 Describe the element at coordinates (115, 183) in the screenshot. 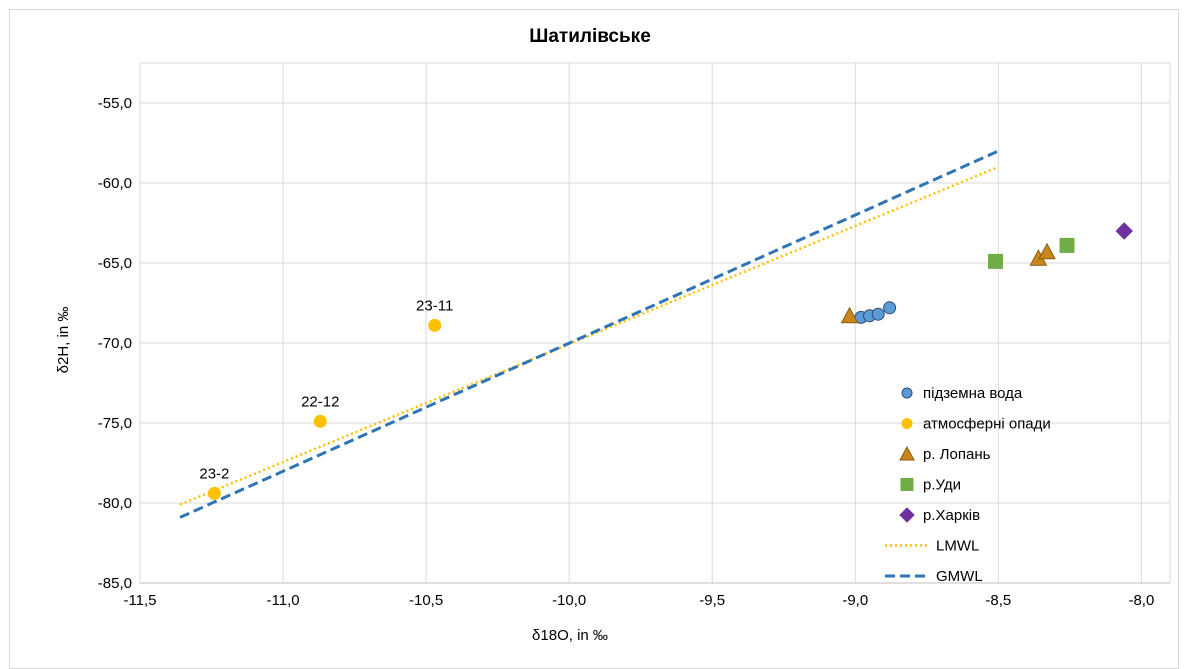

I see `y-tick-label: -60,0` at that location.